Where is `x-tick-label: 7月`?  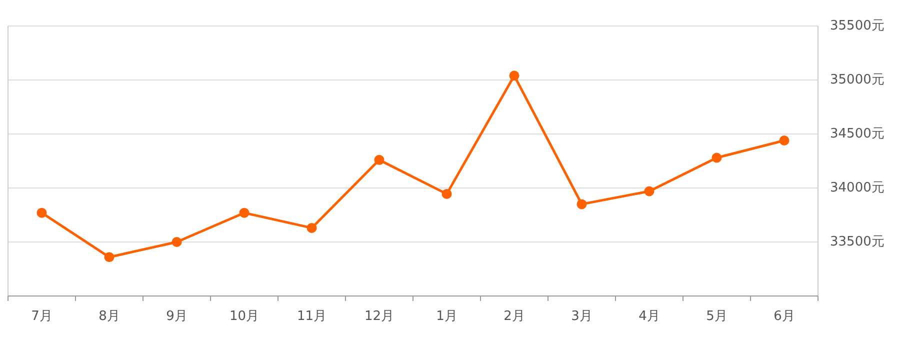
x-tick-label: 7月 is located at coordinates (41, 316).